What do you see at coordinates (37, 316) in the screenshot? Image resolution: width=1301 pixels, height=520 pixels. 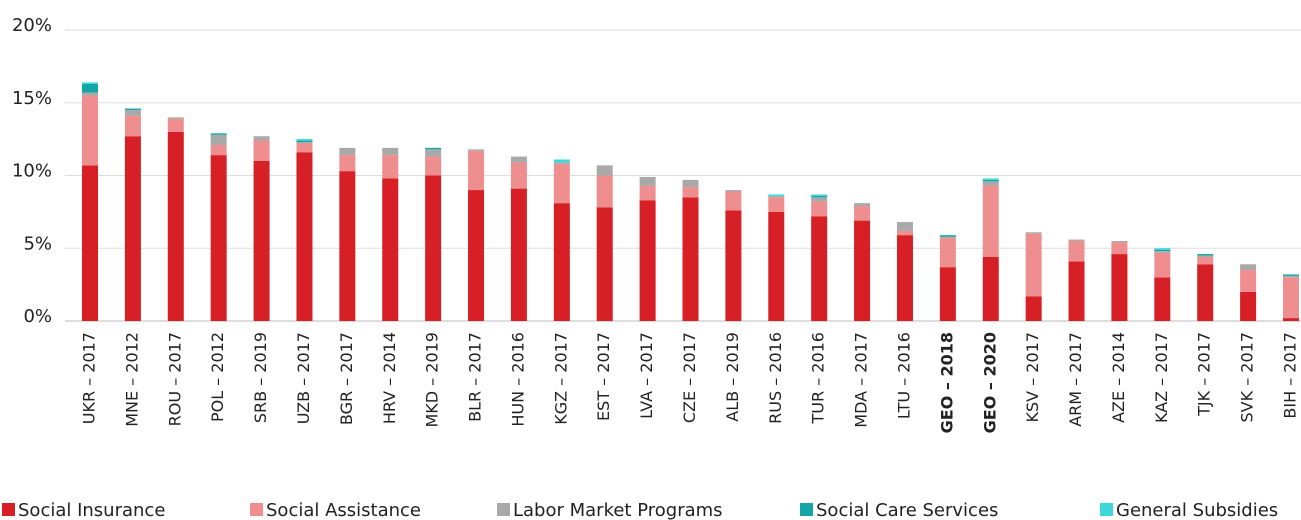 I see `y-tick-label: 0%` at bounding box center [37, 316].